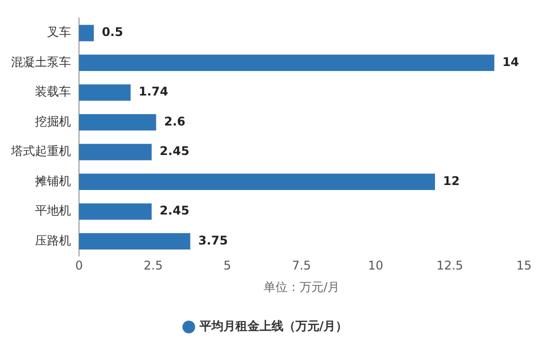  What do you see at coordinates (524, 265) in the screenshot?
I see `x-tick-label: 15` at bounding box center [524, 265].